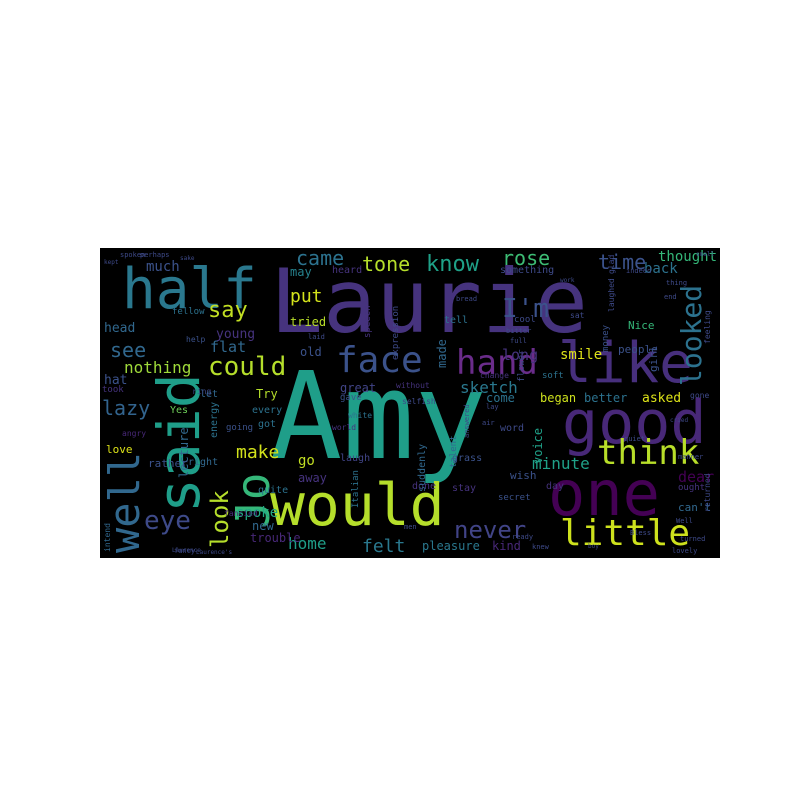  I want to click on word: Nice, so click(641, 325).